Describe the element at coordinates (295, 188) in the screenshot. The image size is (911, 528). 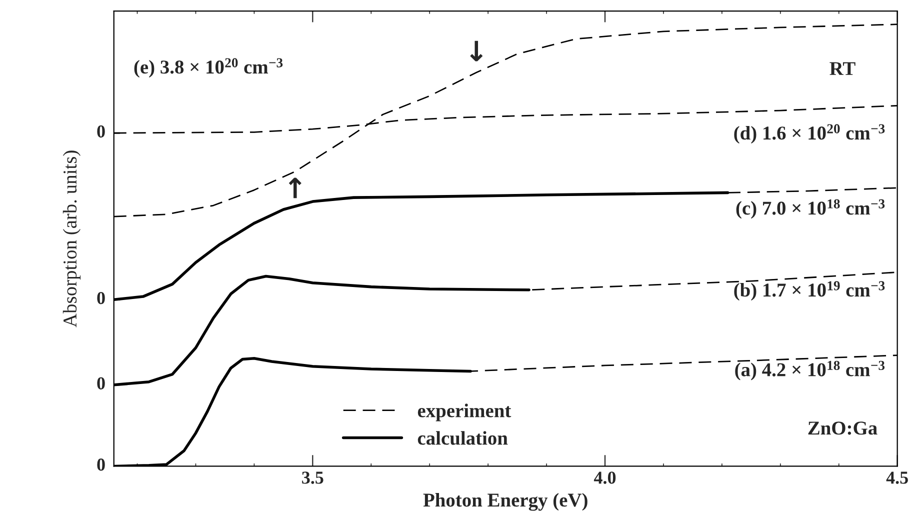
I see `annotation: ↑` at that location.